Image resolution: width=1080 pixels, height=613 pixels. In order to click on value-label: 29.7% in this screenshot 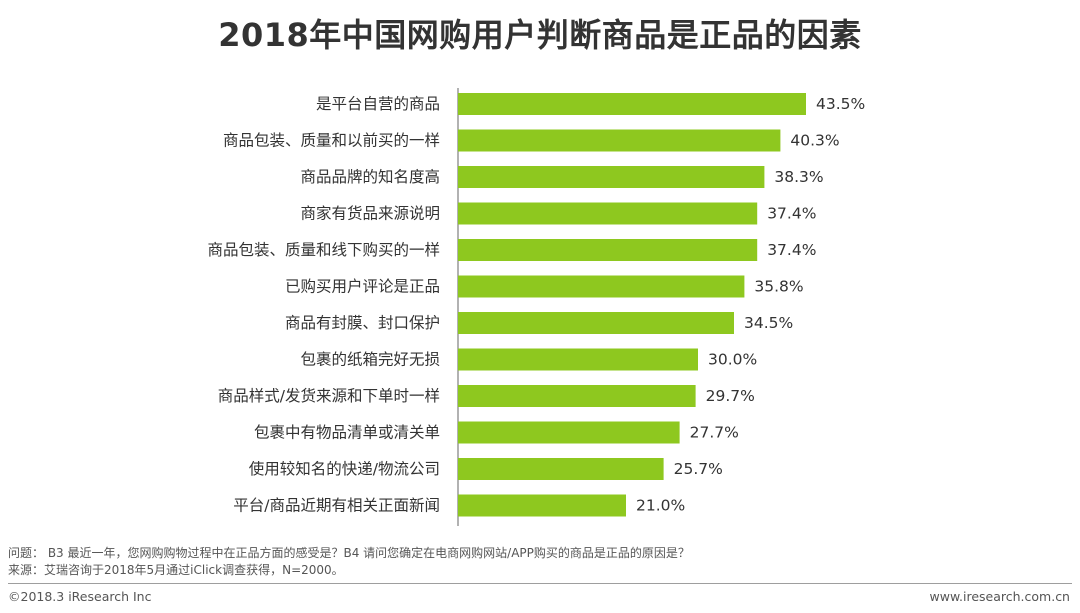, I will do `click(730, 396)`.